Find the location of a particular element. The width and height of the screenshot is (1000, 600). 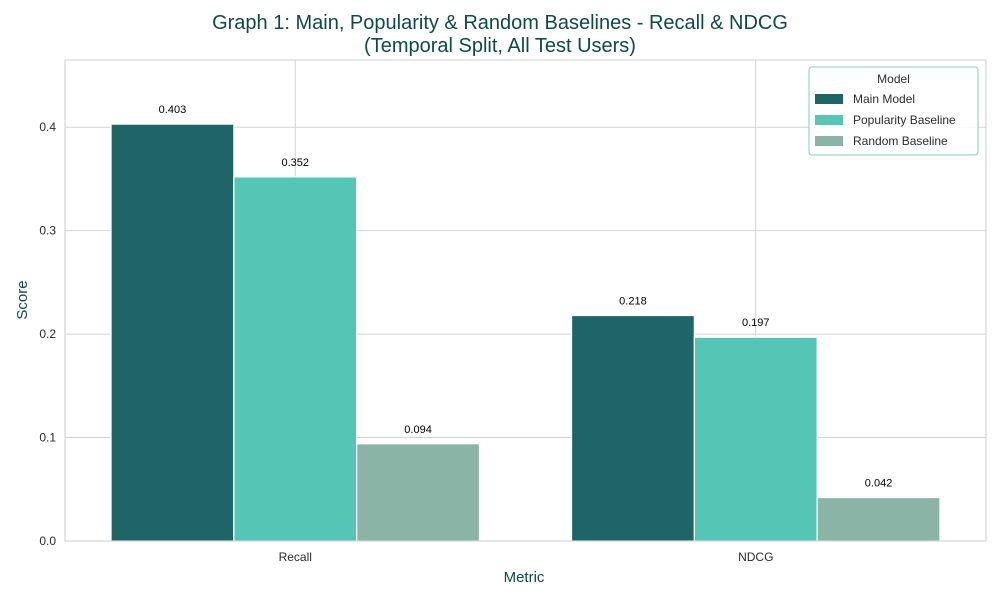

y-tick-label: 0.1 is located at coordinates (47, 438).